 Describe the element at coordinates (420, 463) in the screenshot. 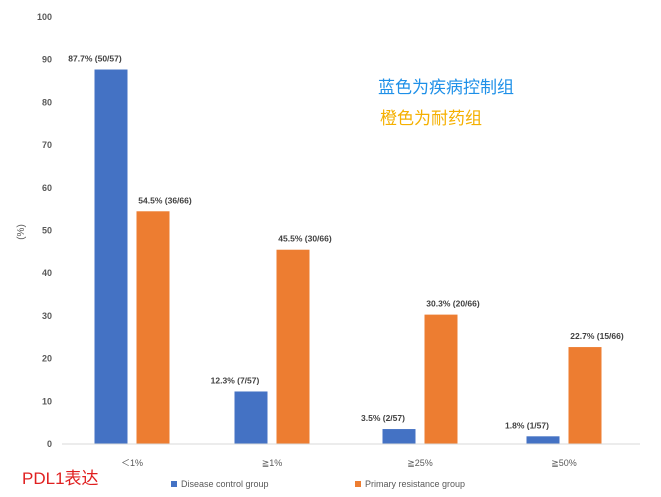

I see `x-category-label: ≧25%` at that location.